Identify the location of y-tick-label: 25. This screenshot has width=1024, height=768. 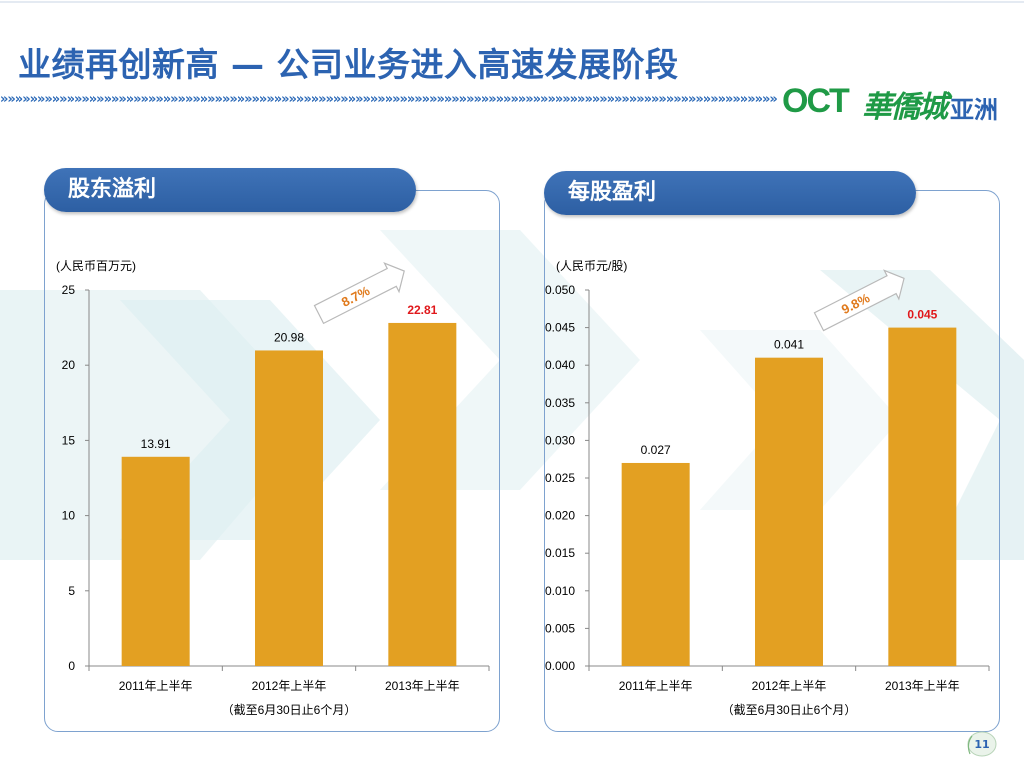
(69, 290).